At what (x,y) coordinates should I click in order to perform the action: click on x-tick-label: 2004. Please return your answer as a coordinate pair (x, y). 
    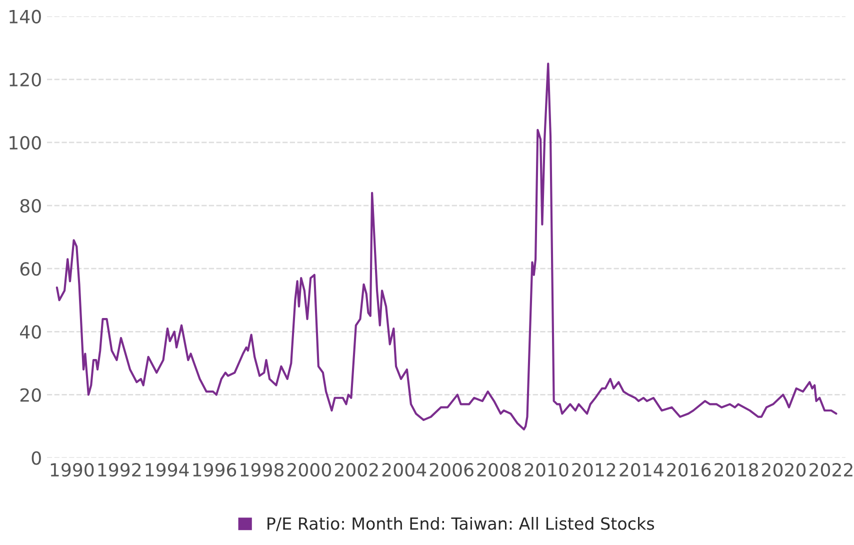
    Looking at the image, I should click on (404, 469).